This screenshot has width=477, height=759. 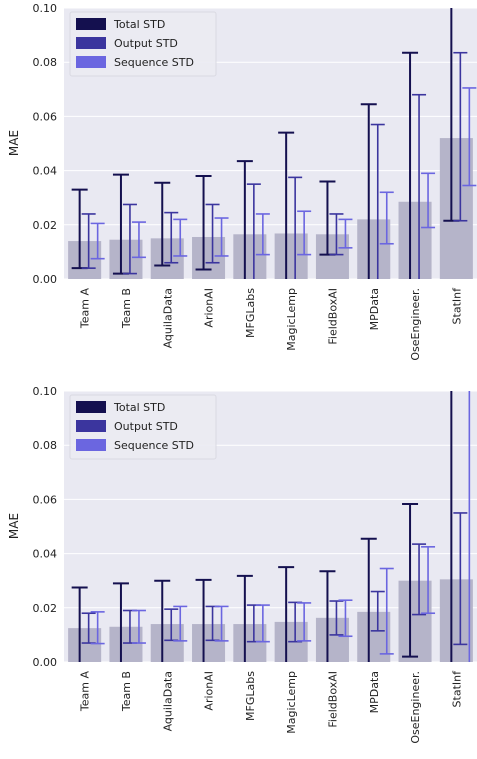 What do you see at coordinates (127, 43) in the screenshot?
I see `legend-item: Output STD` at bounding box center [127, 43].